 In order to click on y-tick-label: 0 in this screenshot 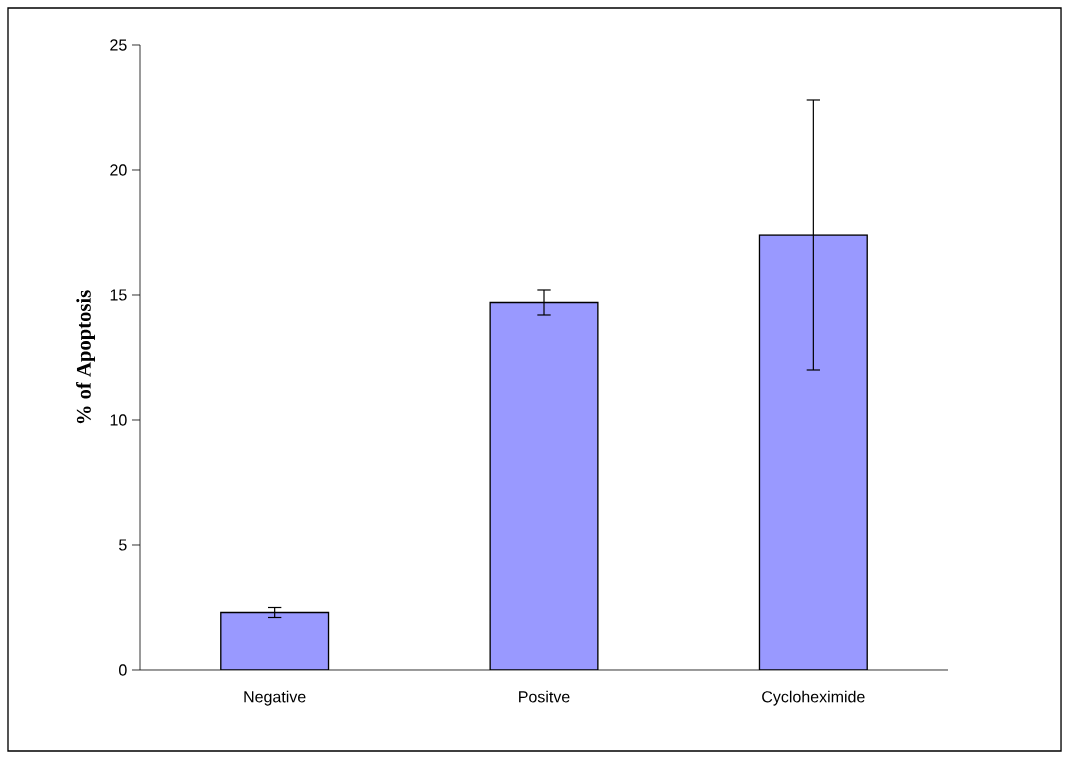, I will do `click(123, 670)`.